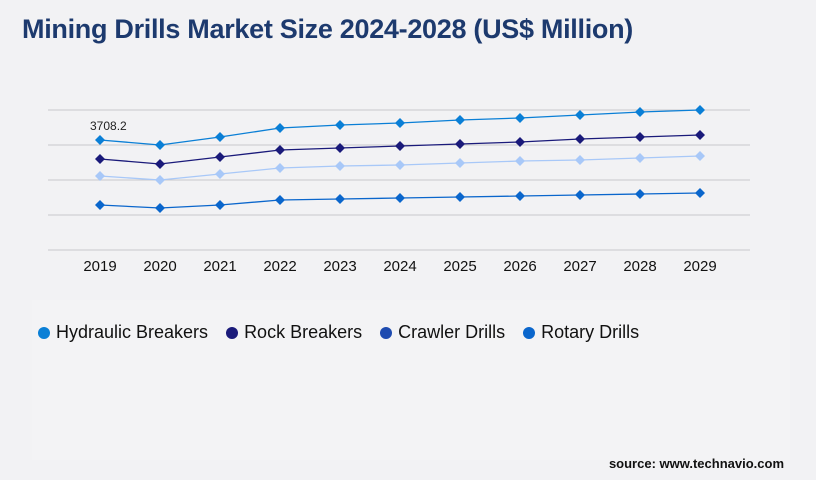 Image resolution: width=816 pixels, height=480 pixels. What do you see at coordinates (303, 332) in the screenshot?
I see `legend-label: Rock Breakers` at bounding box center [303, 332].